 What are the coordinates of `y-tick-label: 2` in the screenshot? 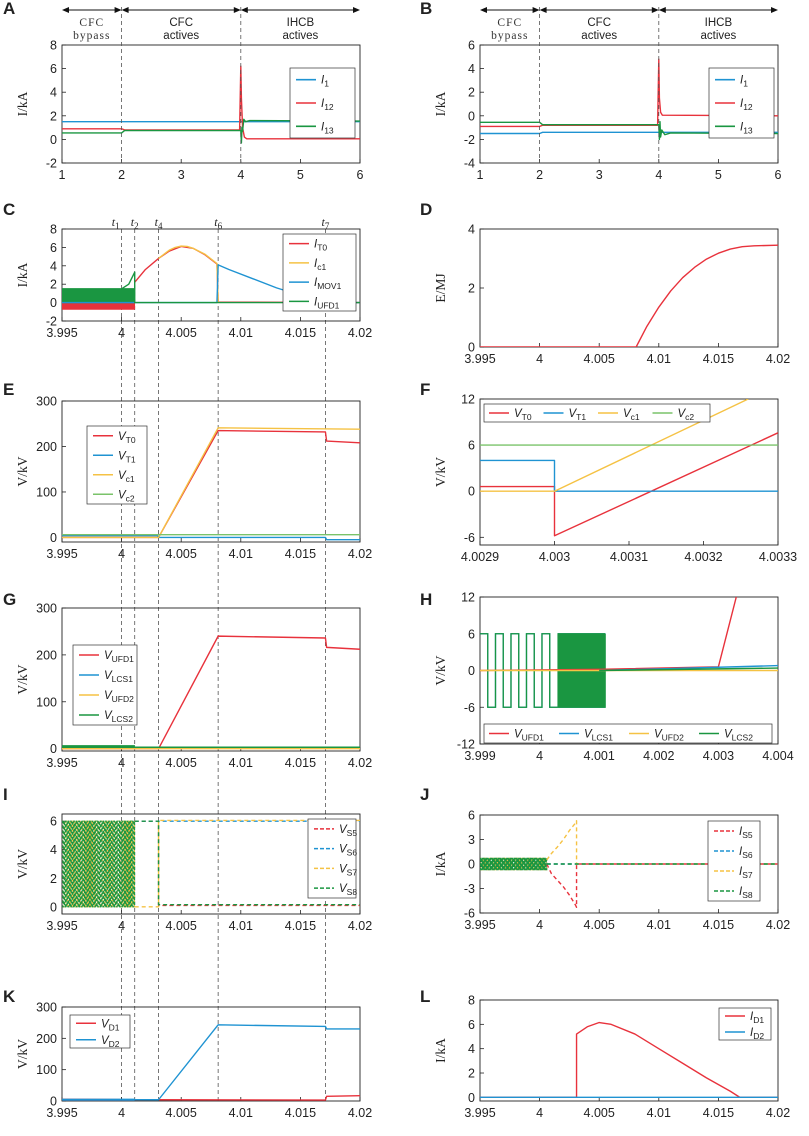 It's located at (53, 285).